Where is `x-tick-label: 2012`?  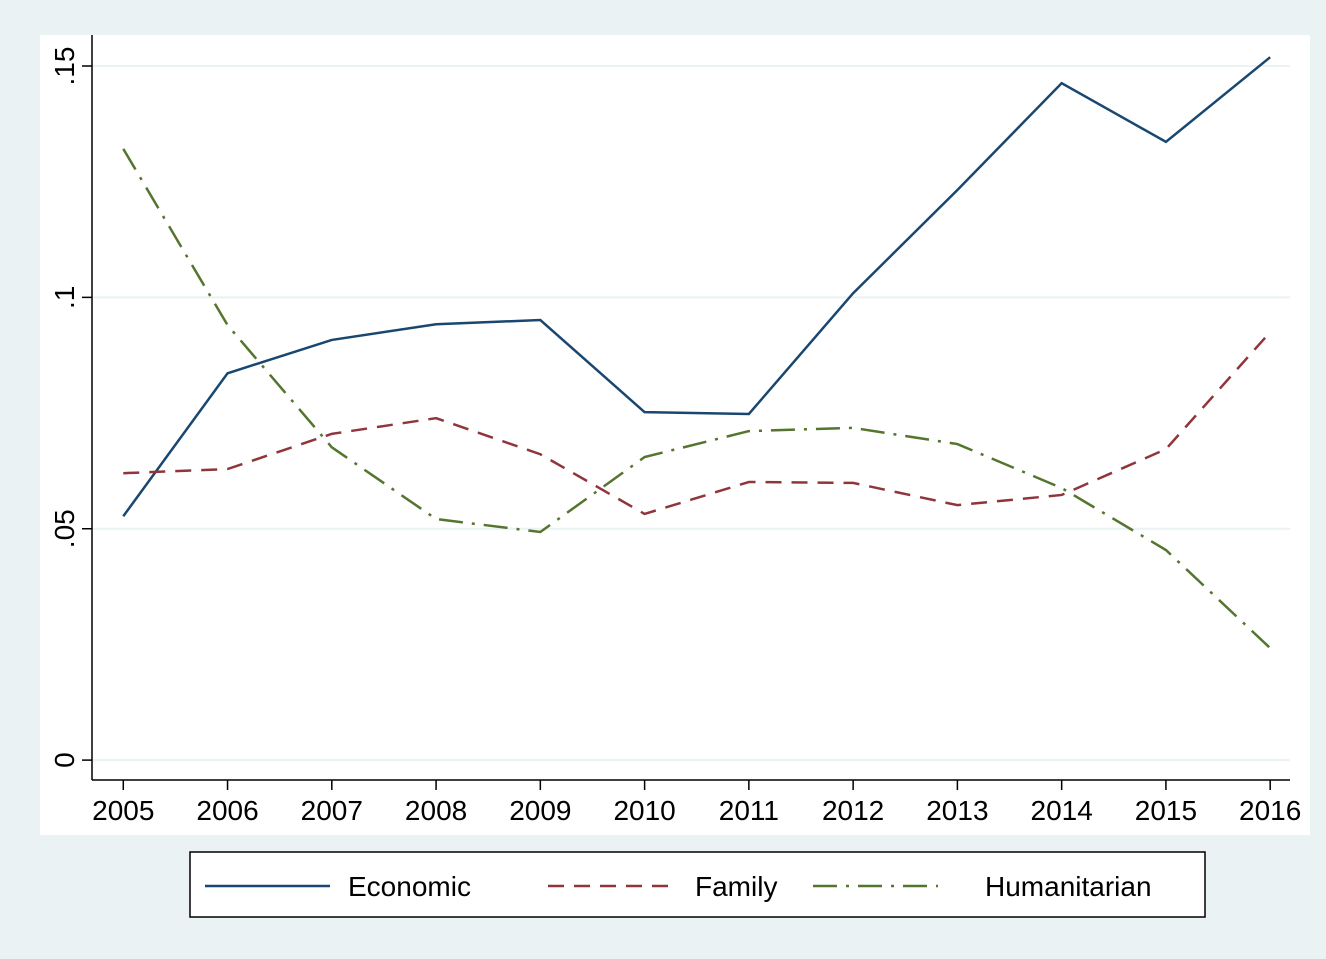
x-tick-label: 2012 is located at coordinates (853, 810).